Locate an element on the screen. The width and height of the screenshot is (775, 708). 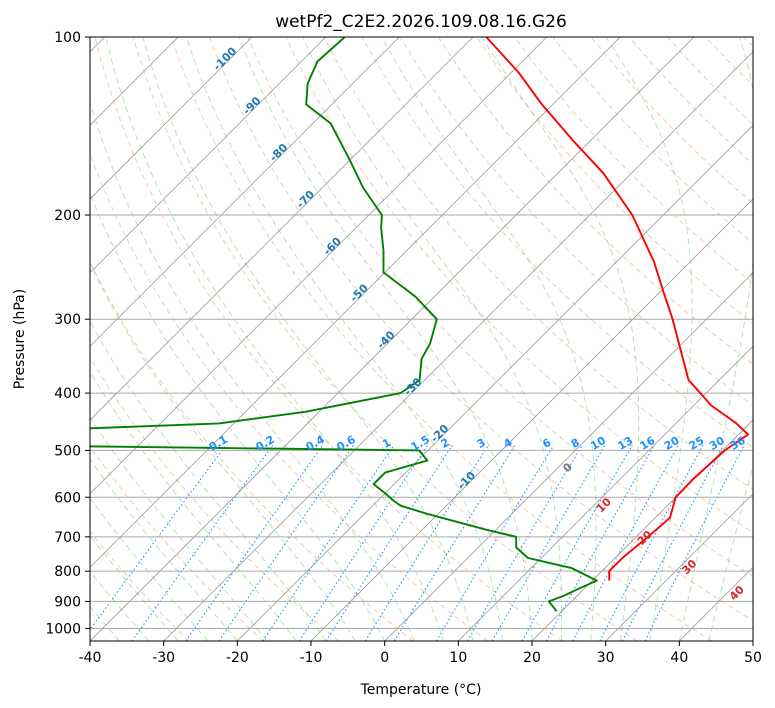
x-tick-label: 40 is located at coordinates (679, 658).